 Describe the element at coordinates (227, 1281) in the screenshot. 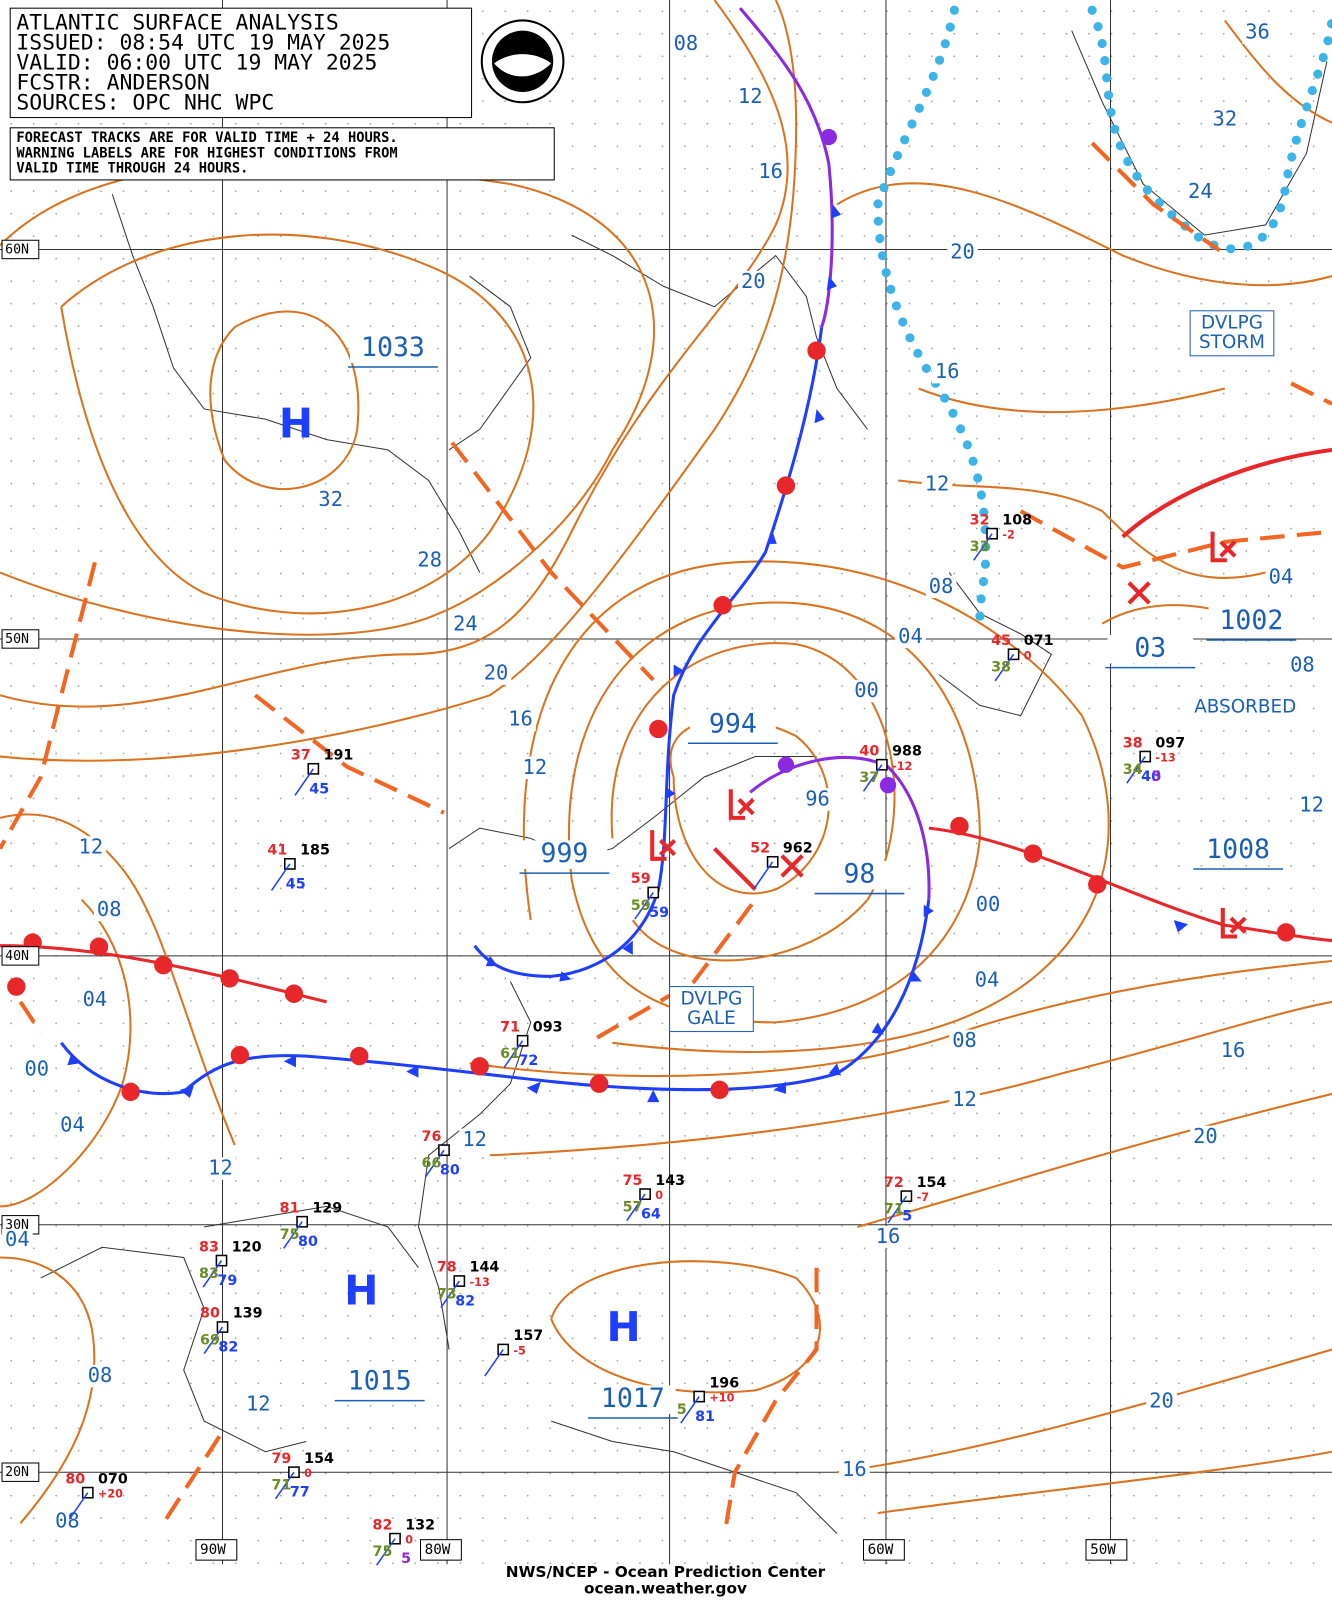

I see `station-wave: 79` at that location.